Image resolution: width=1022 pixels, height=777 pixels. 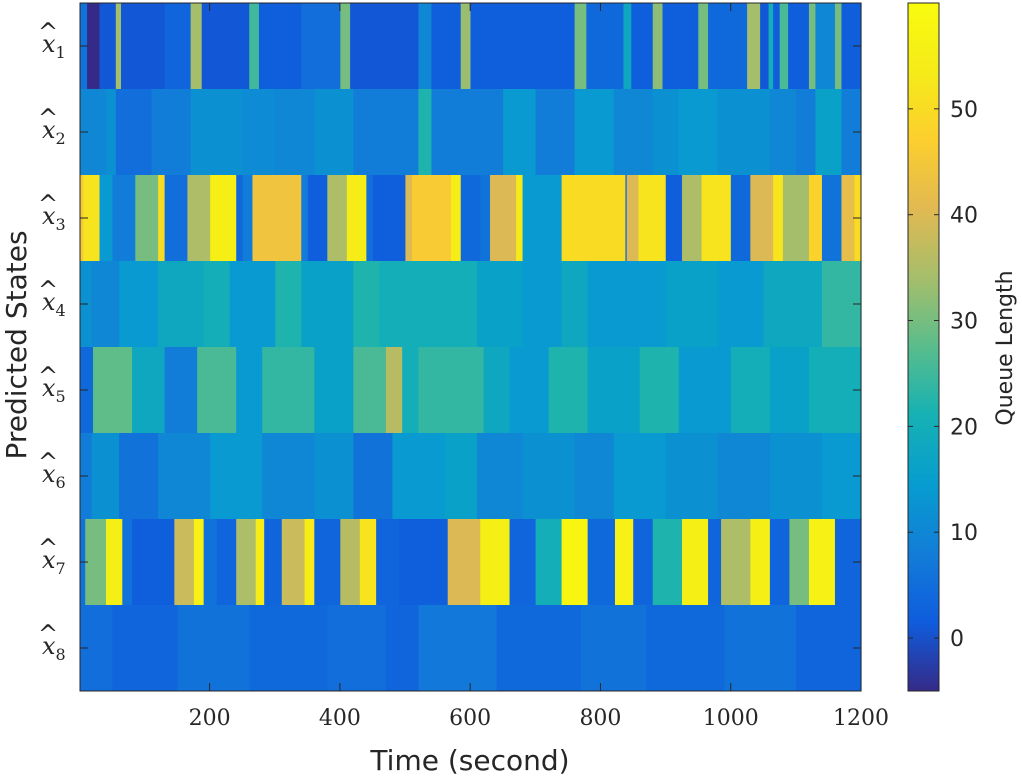 What do you see at coordinates (964, 110) in the screenshot?
I see `colorbar-tick-label: 50` at bounding box center [964, 110].